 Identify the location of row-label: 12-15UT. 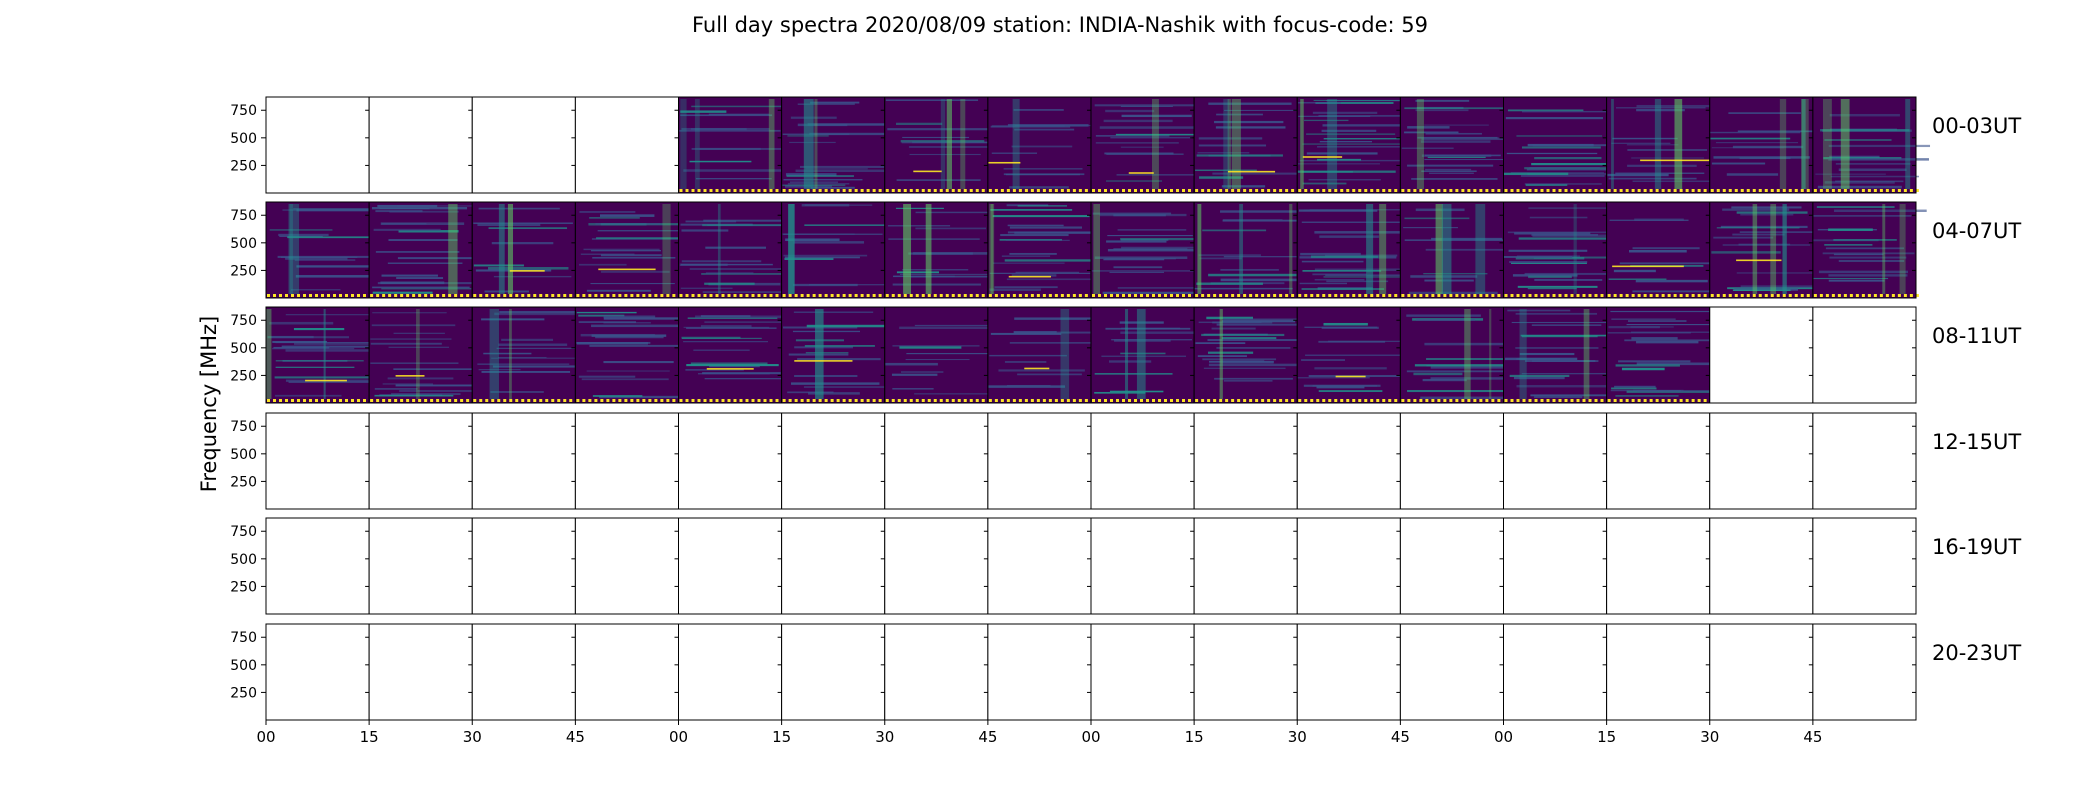
(1976, 442).